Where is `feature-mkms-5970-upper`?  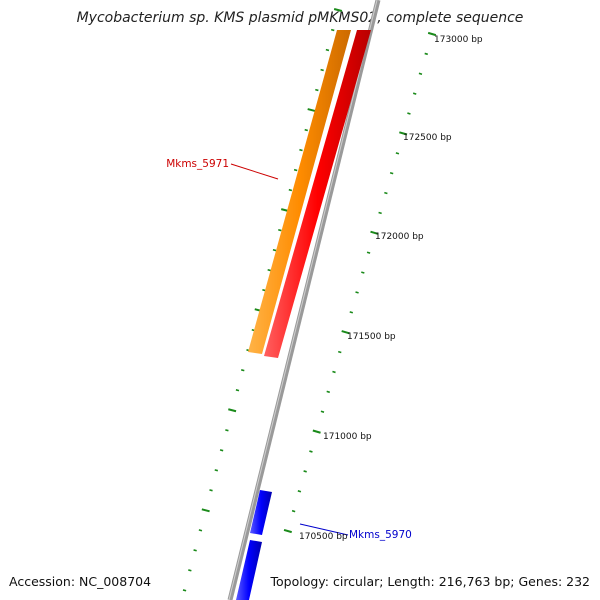 feature-mkms-5970-upper is located at coordinates (261, 512).